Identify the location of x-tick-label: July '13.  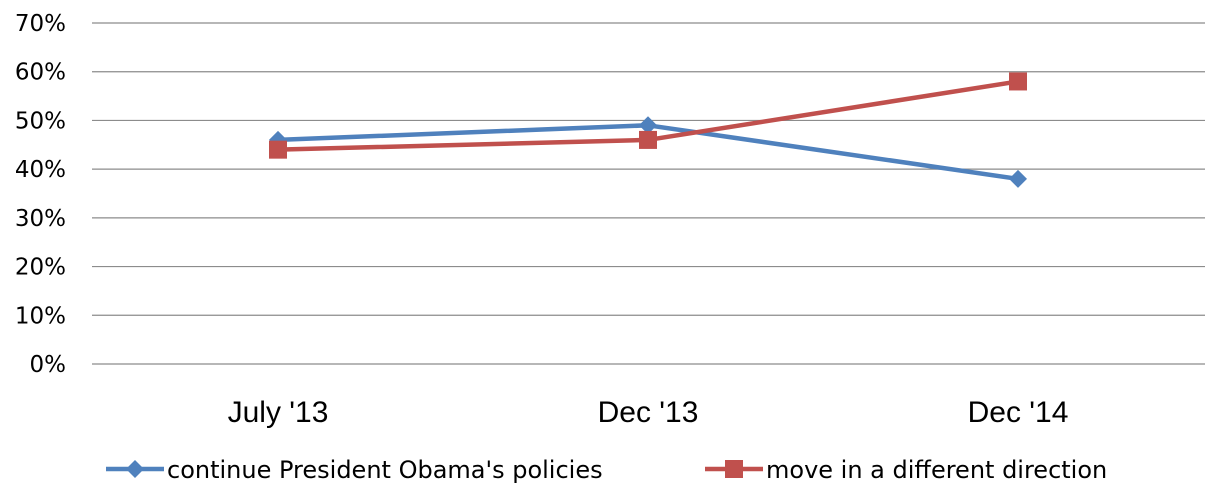
(278, 412).